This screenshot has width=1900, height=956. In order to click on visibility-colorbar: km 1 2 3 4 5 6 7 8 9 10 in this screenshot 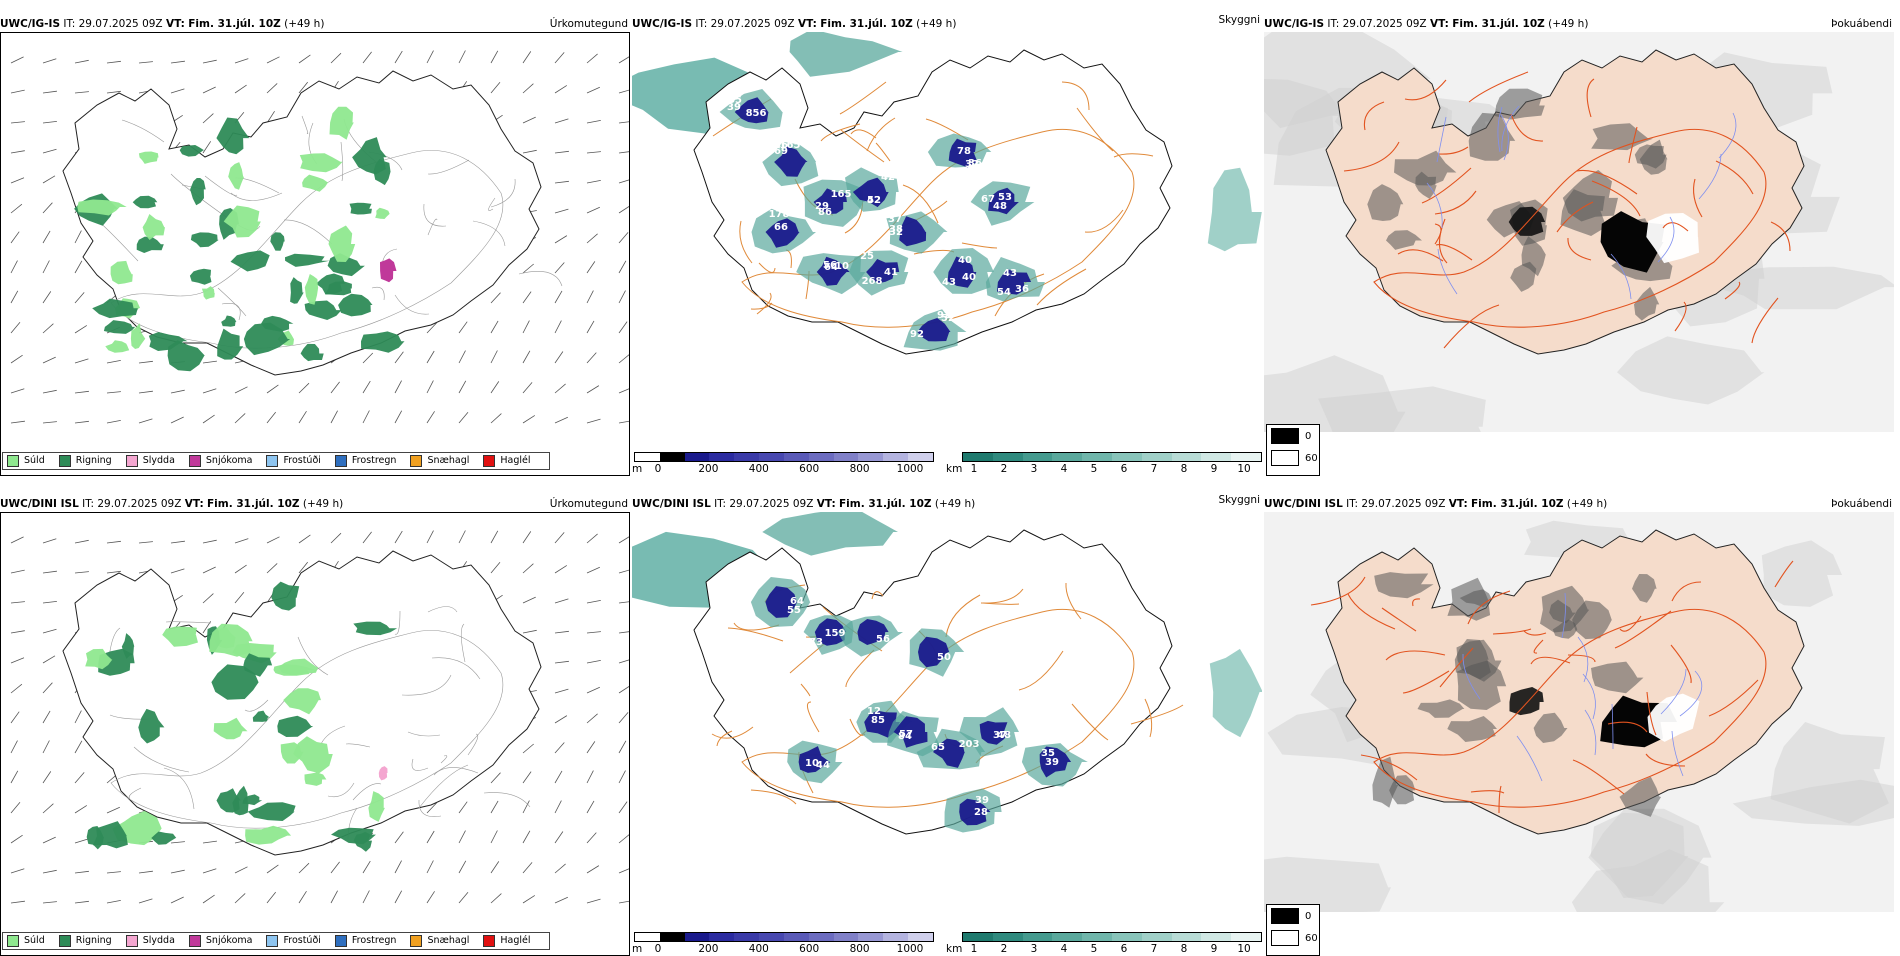, I will do `click(1104, 944)`.